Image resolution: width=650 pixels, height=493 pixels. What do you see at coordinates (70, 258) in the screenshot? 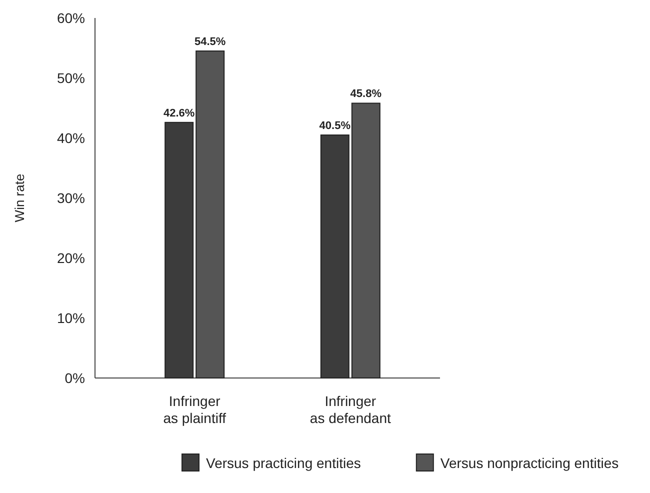
I see `y-tick-label: 20%` at bounding box center [70, 258].